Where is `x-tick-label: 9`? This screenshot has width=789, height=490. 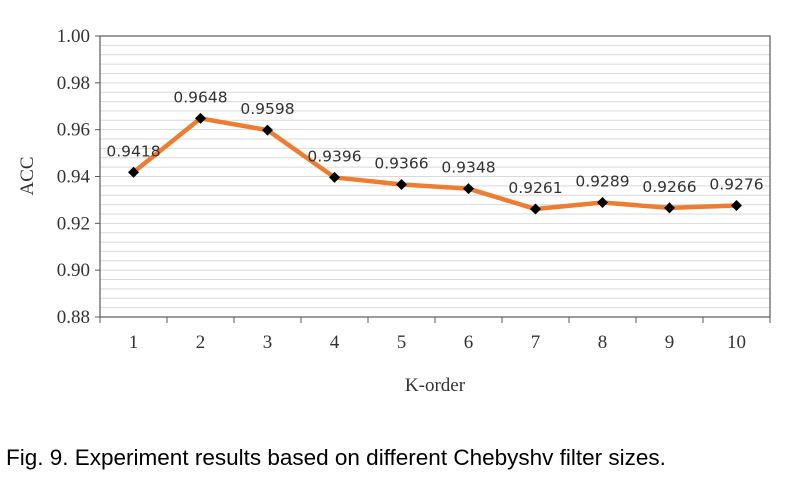
x-tick-label: 9 is located at coordinates (670, 342).